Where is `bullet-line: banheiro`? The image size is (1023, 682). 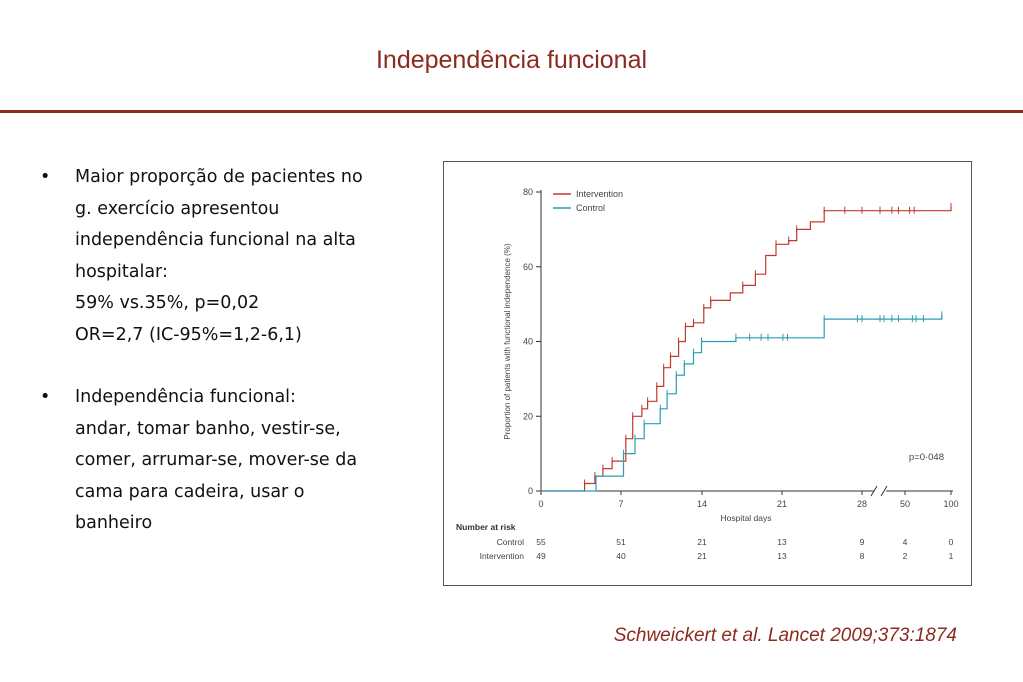 bullet-line: banheiro is located at coordinates (114, 523).